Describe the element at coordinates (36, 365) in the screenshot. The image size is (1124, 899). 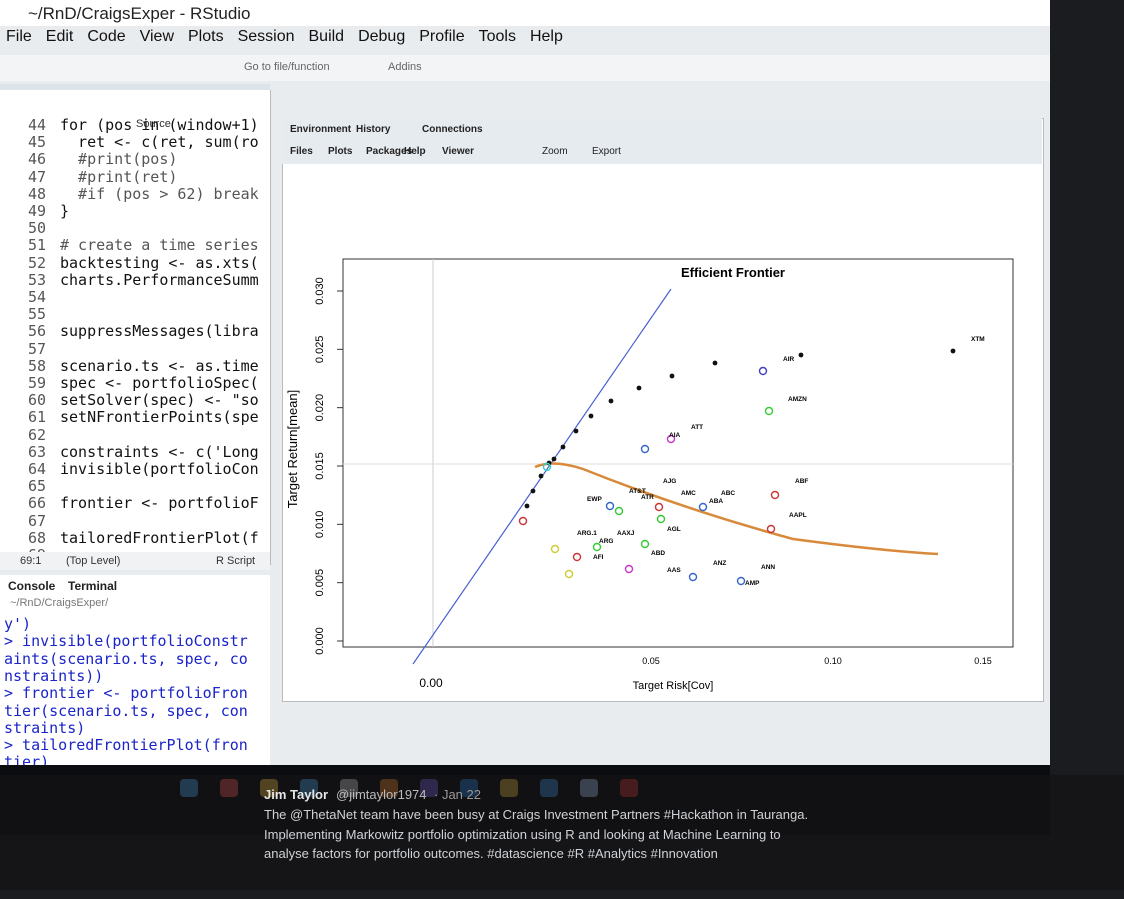
I see `line-number: 58` at that location.